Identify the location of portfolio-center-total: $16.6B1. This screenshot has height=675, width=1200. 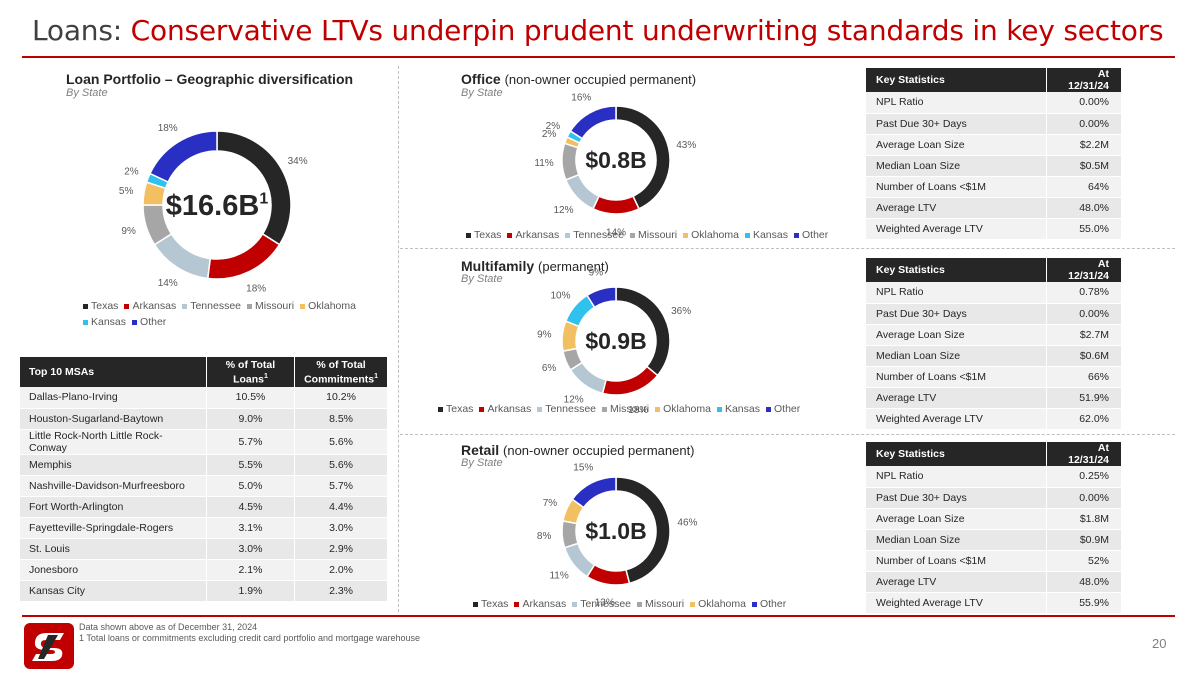
(217, 206).